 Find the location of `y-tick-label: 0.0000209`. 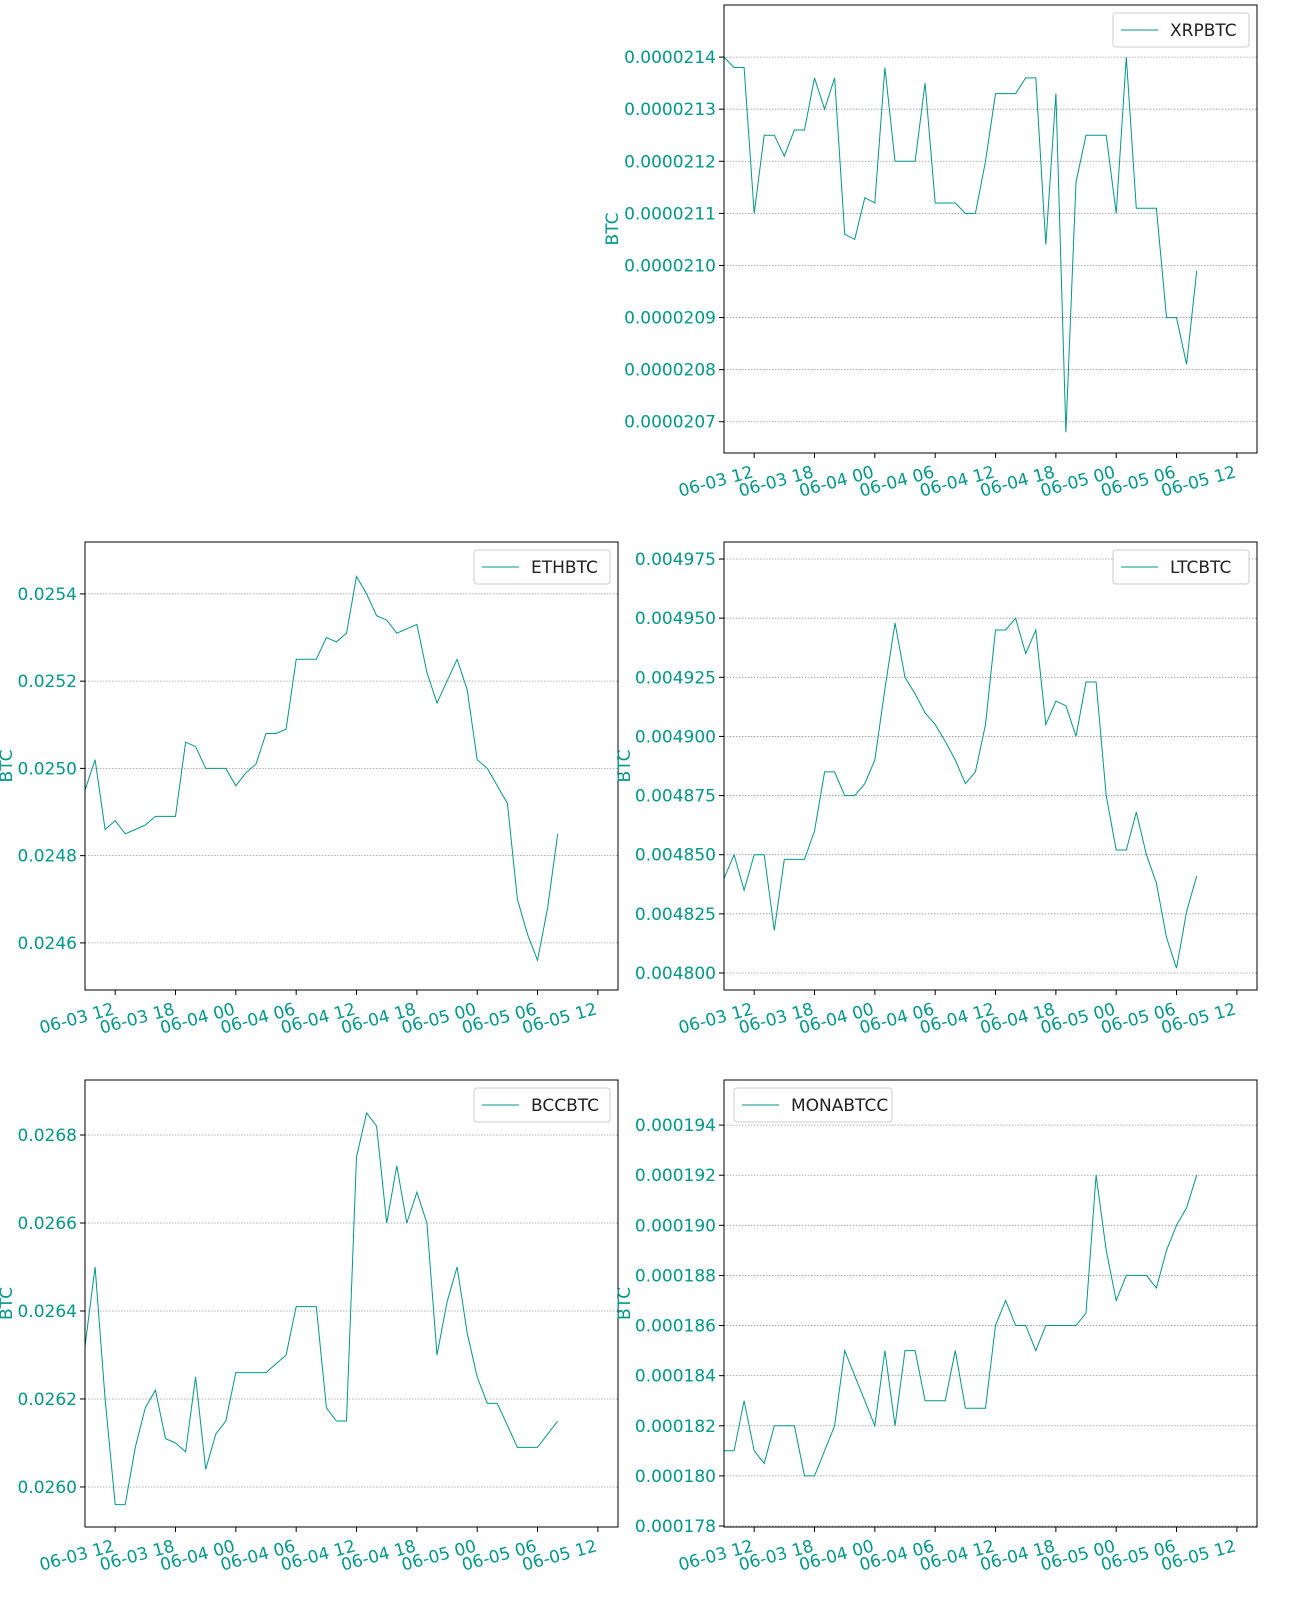

y-tick-label: 0.0000209 is located at coordinates (670, 319).